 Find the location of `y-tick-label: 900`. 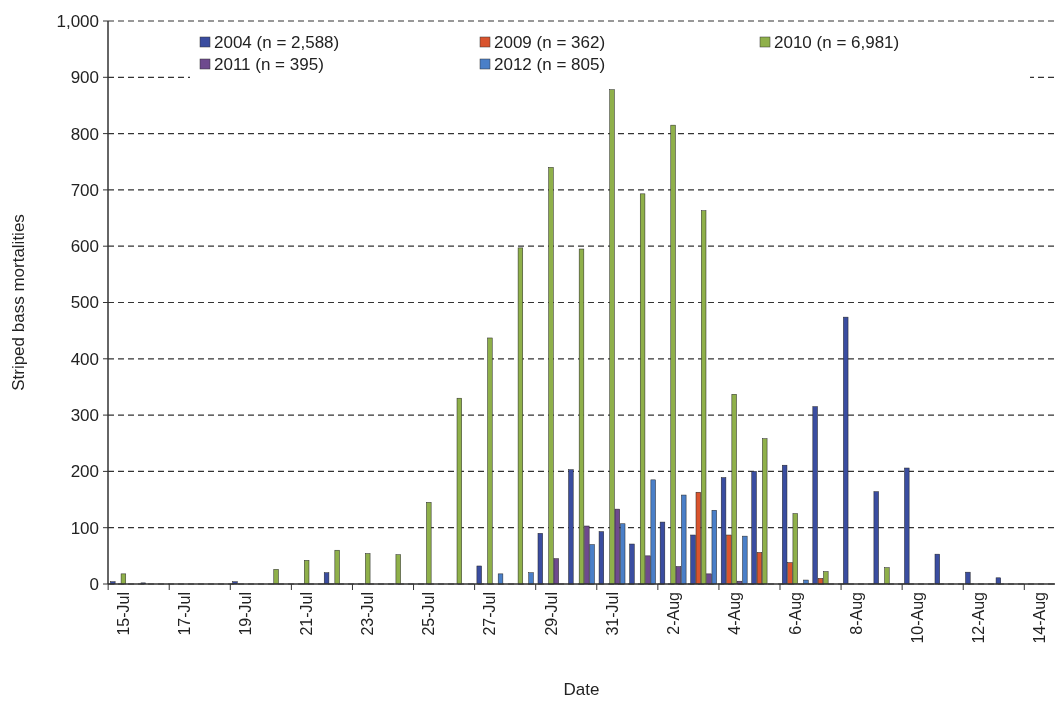

y-tick-label: 900 is located at coordinates (84, 78).